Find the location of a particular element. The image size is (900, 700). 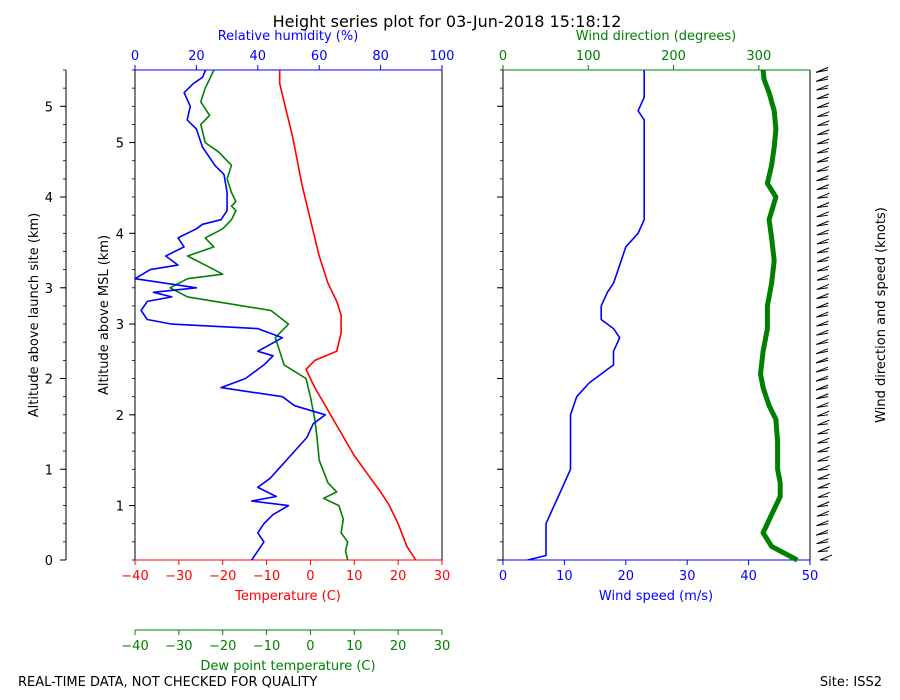

outer-altitude-label: Altitude above launch site (km) is located at coordinates (34, 315).